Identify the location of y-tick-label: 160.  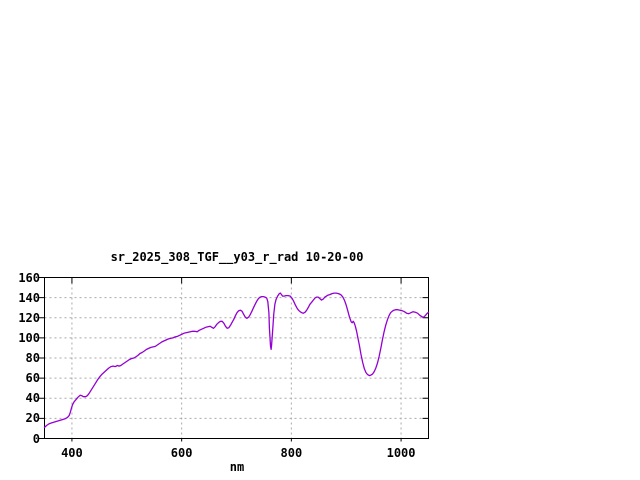
(29, 277).